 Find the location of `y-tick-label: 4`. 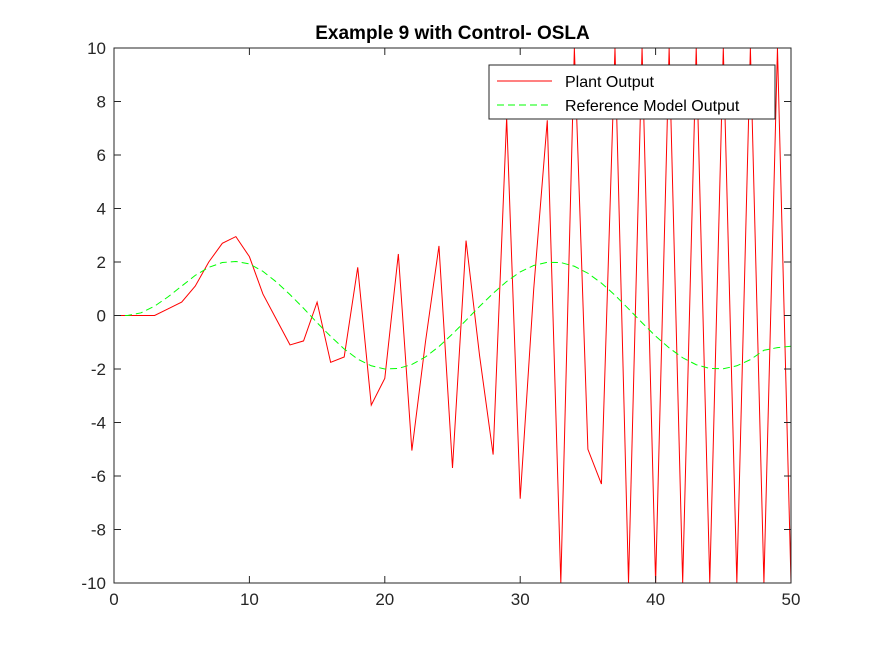

y-tick-label: 4 is located at coordinates (101, 209).